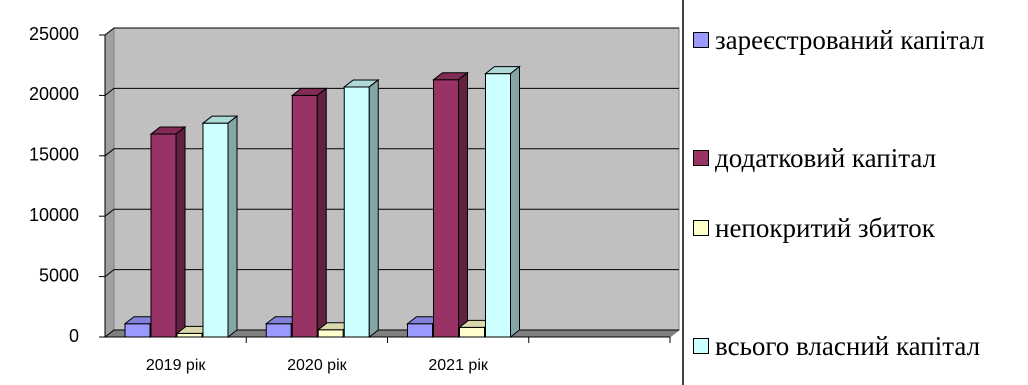  I want to click on legend-item: всього власний капітал, so click(852, 346).